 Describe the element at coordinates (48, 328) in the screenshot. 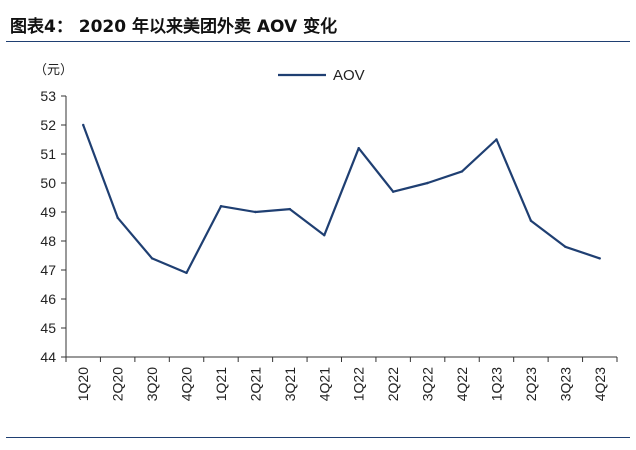

I see `y-tick-label: 45` at that location.